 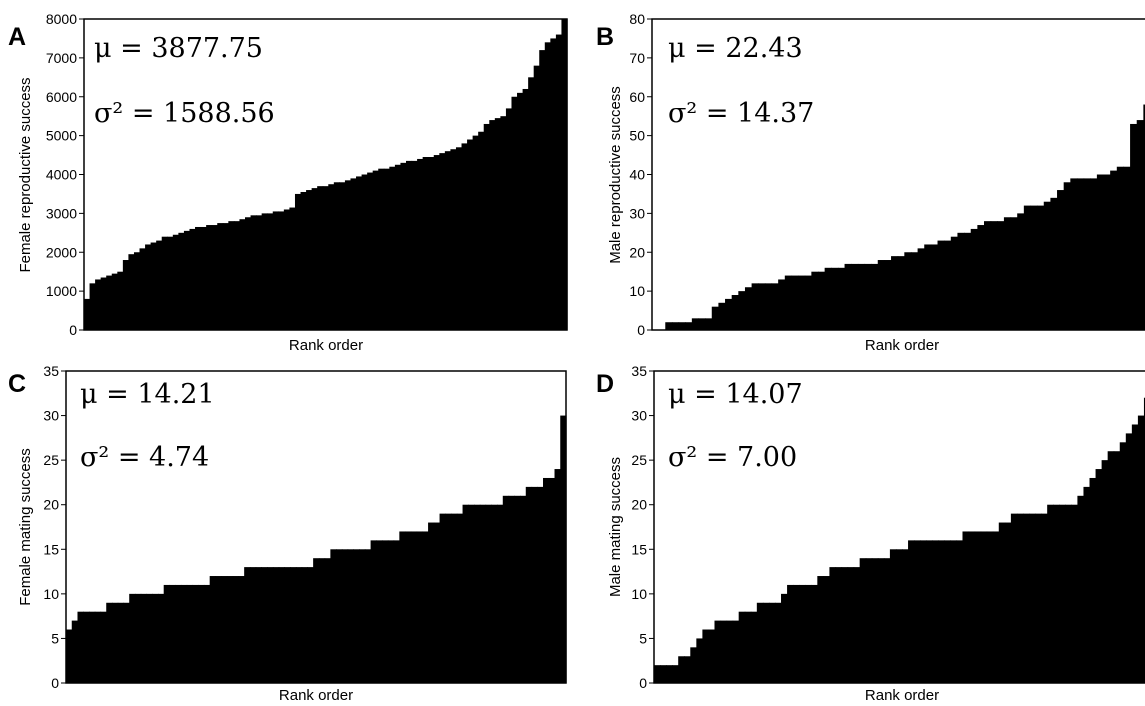 I want to click on panel-a-xlabel: Rank order, so click(x=326, y=345).